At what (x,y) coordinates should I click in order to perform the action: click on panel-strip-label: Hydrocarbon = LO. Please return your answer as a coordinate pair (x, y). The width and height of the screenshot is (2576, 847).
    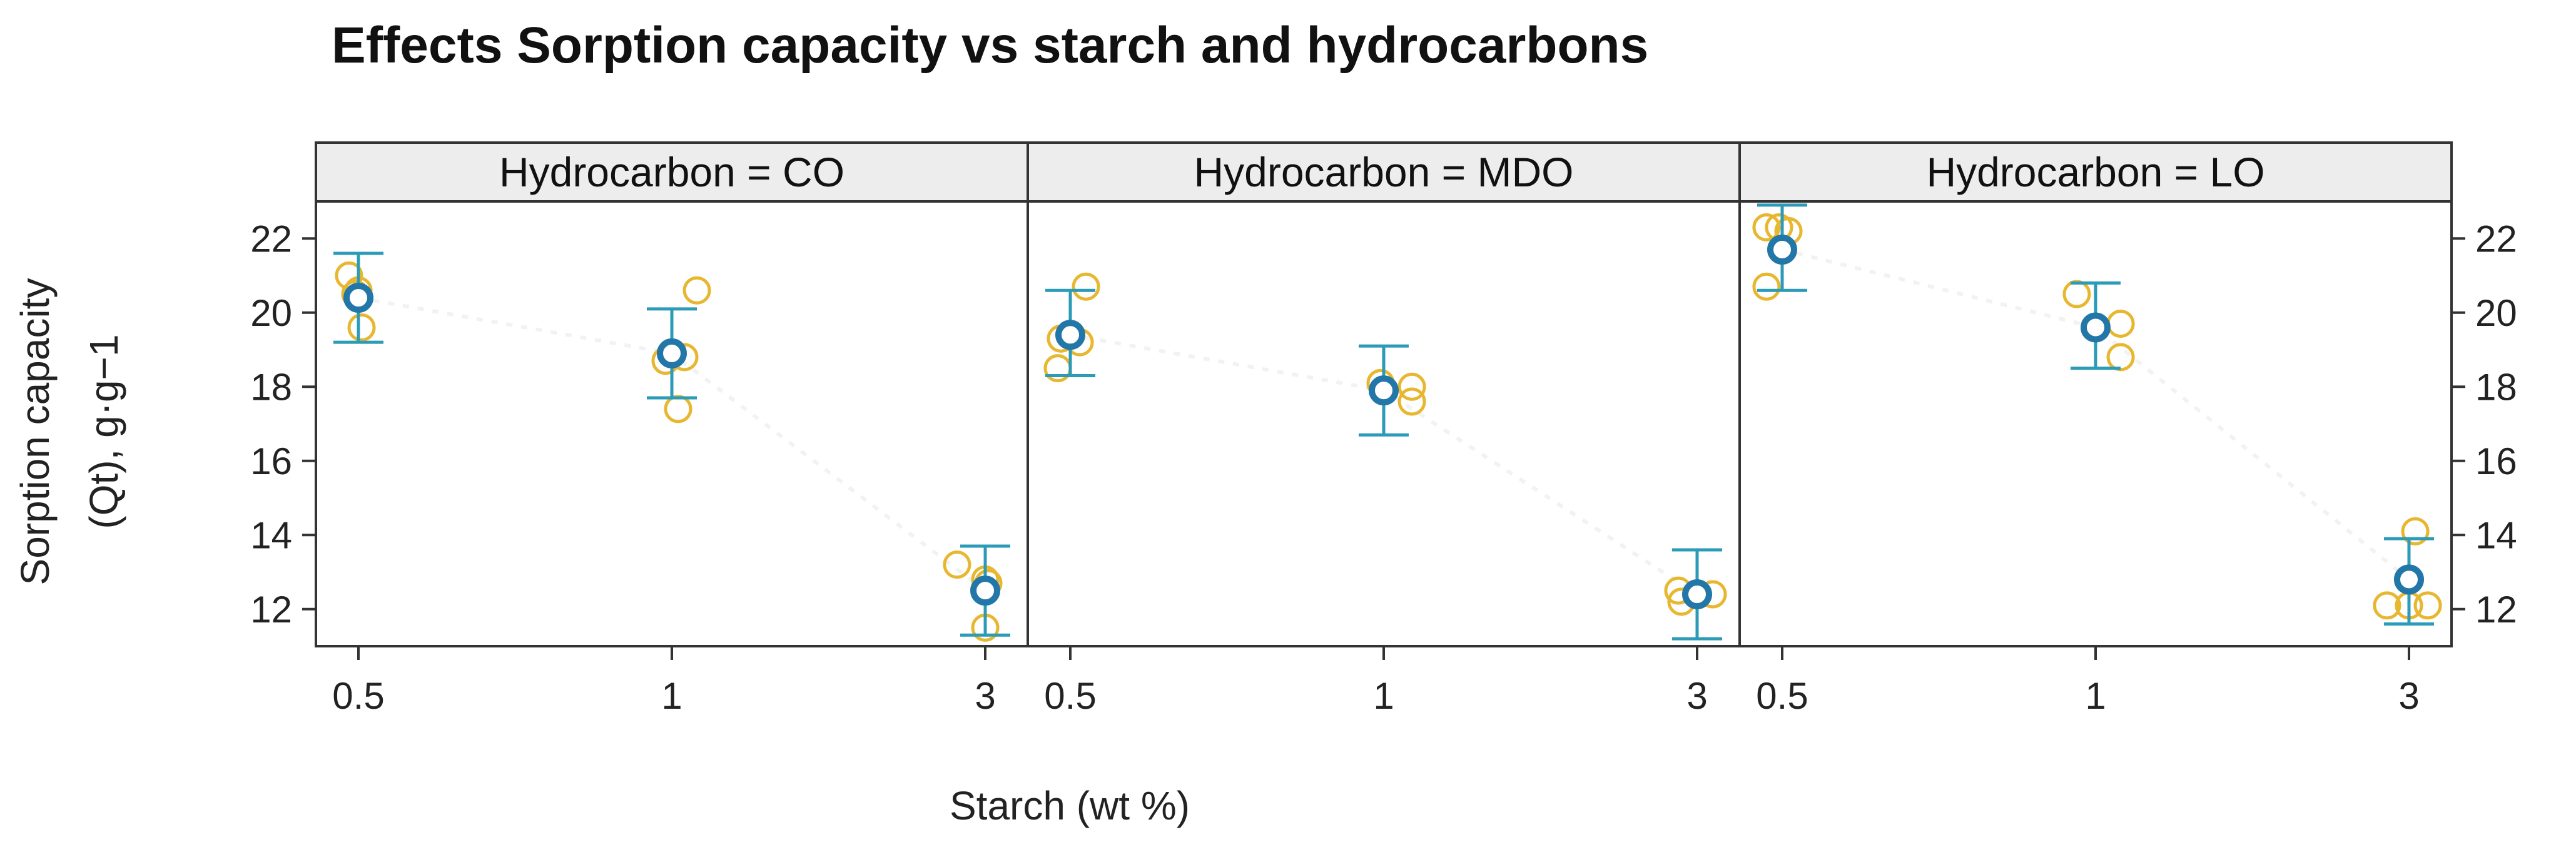
    Looking at the image, I should click on (2095, 172).